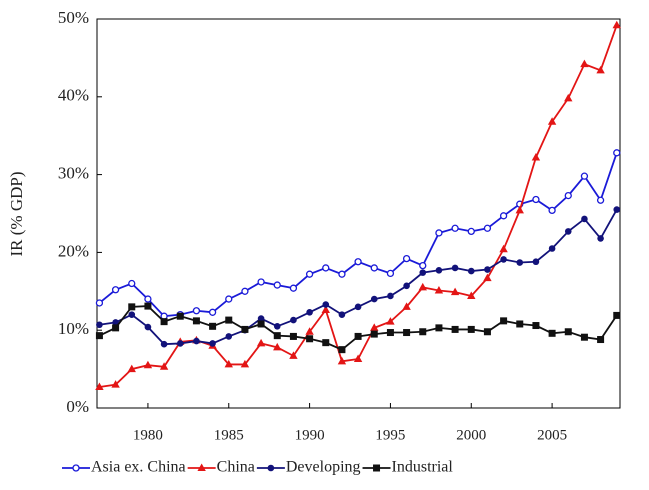 The height and width of the screenshot is (490, 649). I want to click on y-axis-label: IR (% GDP), so click(16, 214).